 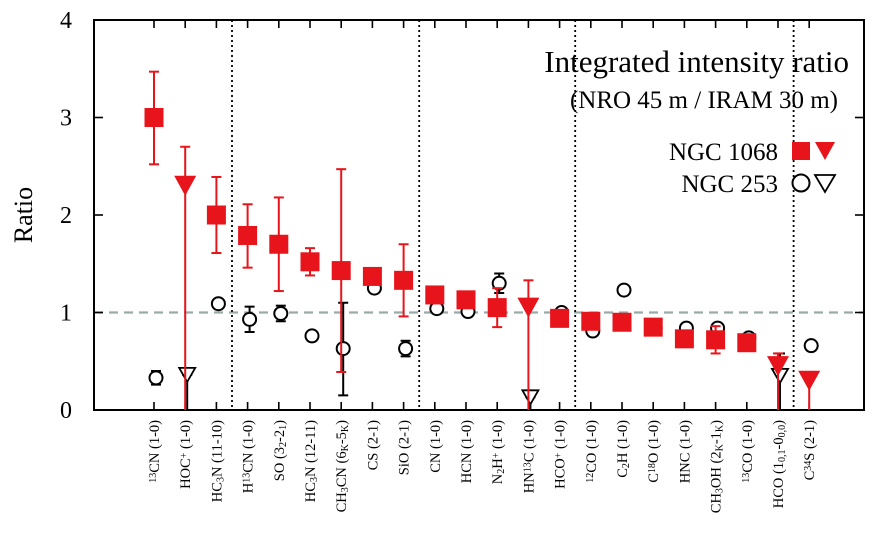 I want to click on y-tick-label: 2, so click(x=66, y=216).